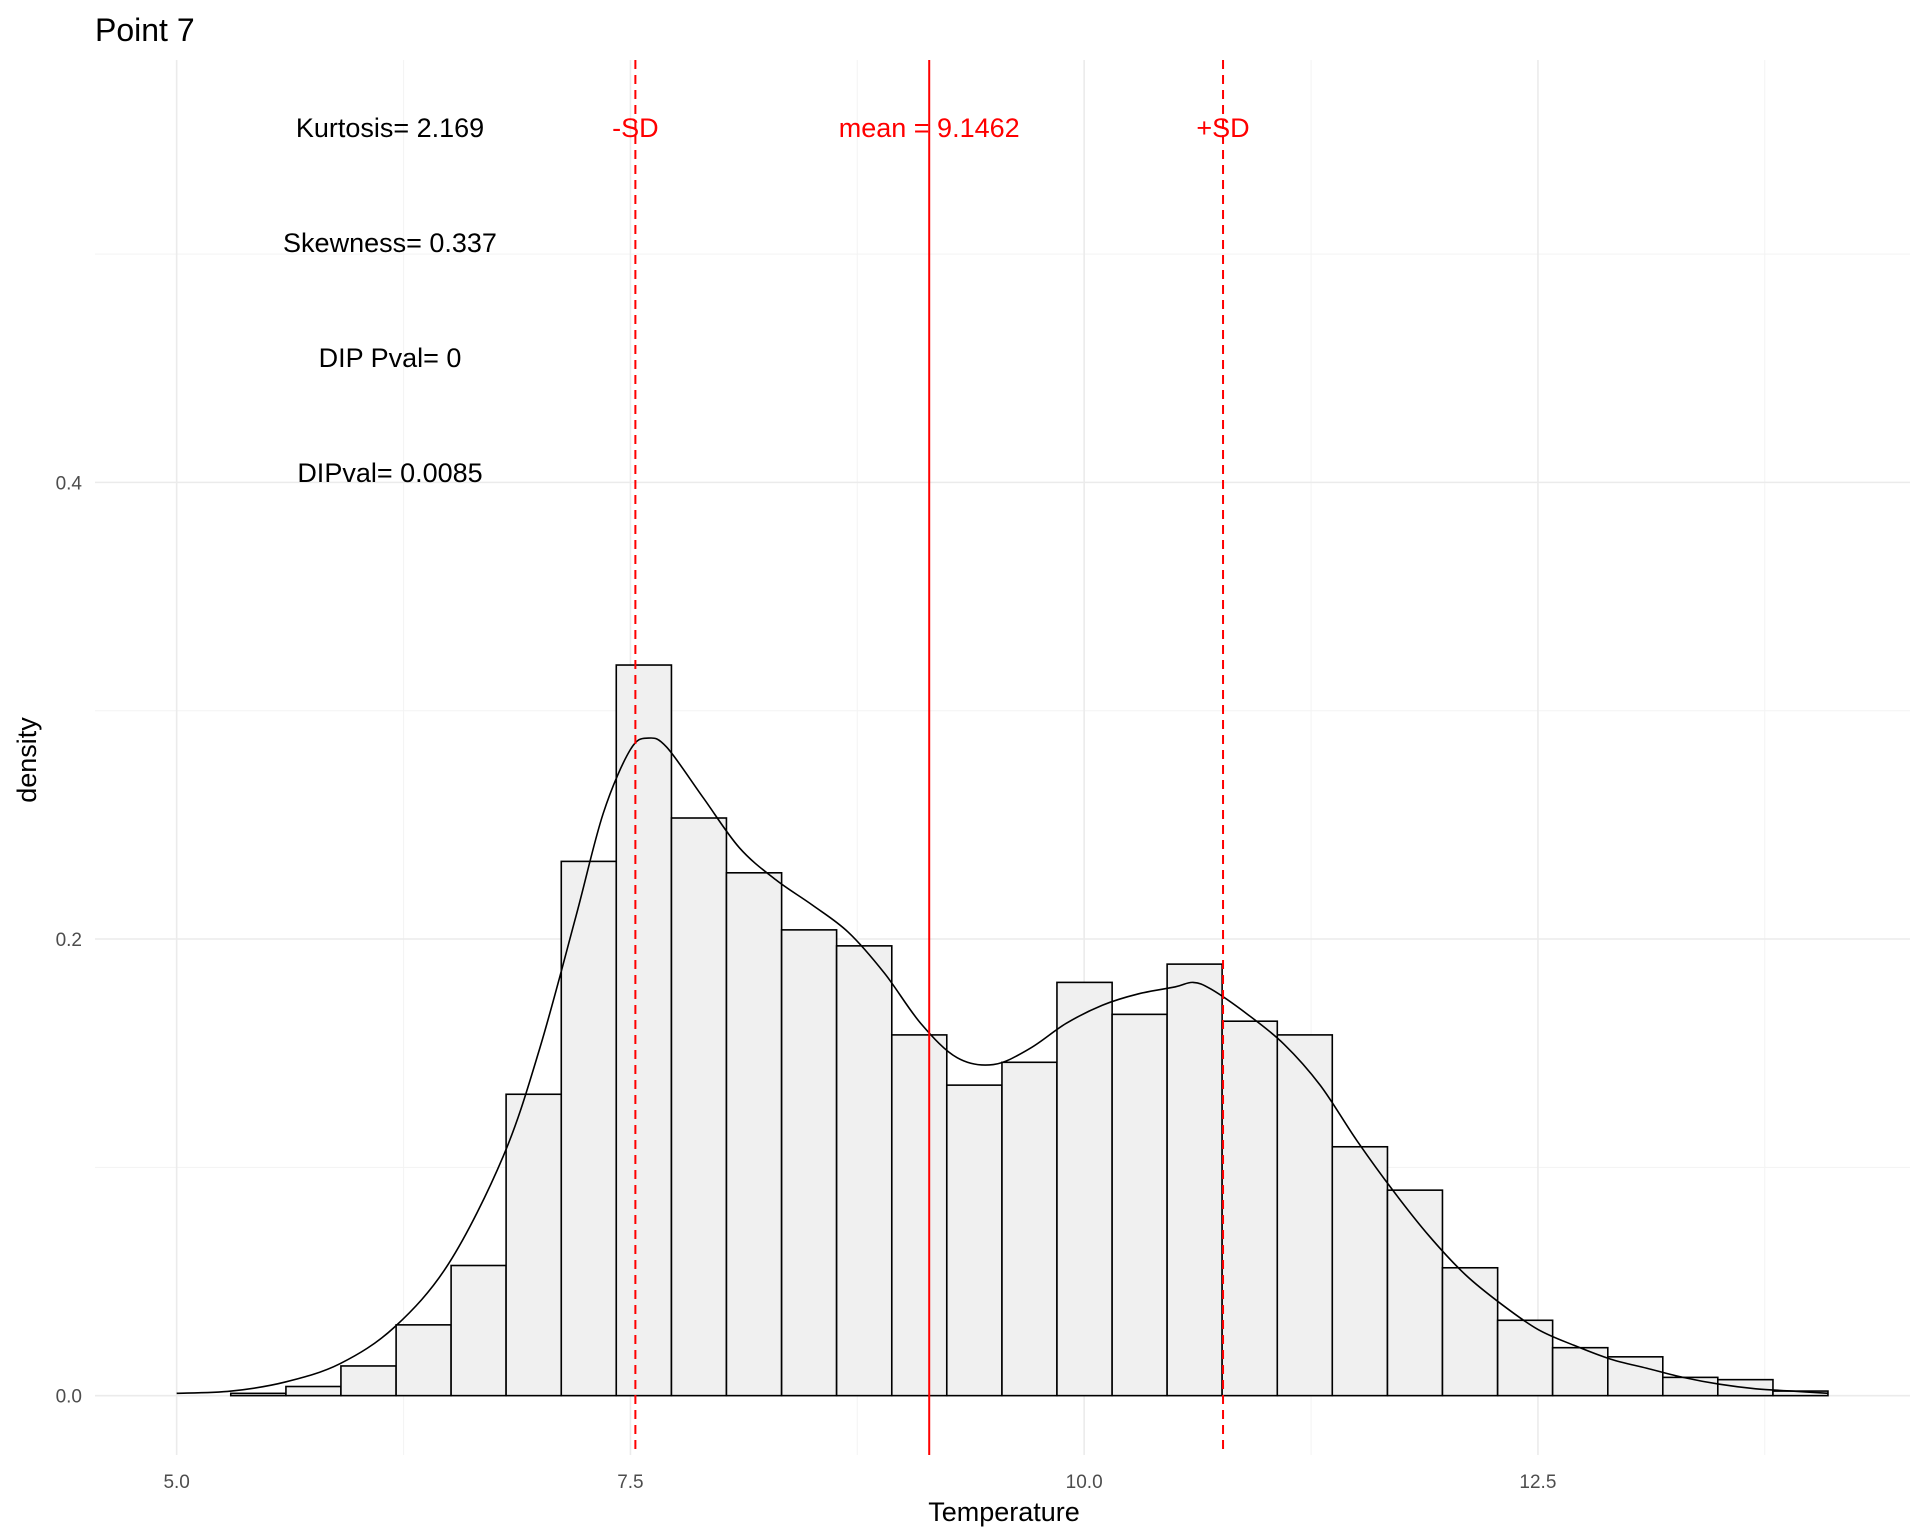  Describe the element at coordinates (69, 940) in the screenshot. I see `y-tick-label: 0.2` at that location.